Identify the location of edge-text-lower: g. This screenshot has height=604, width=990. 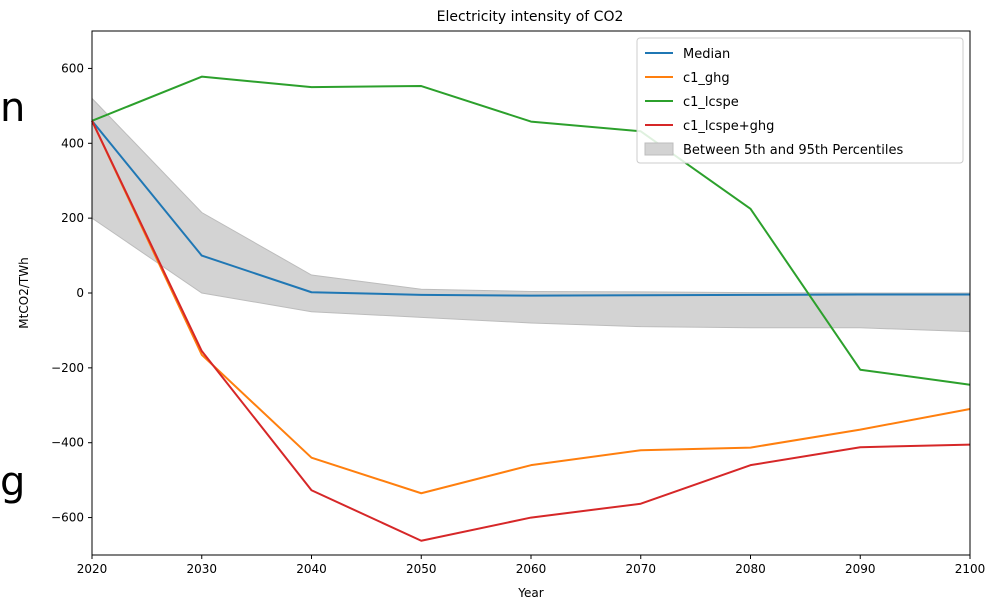
(13, 482).